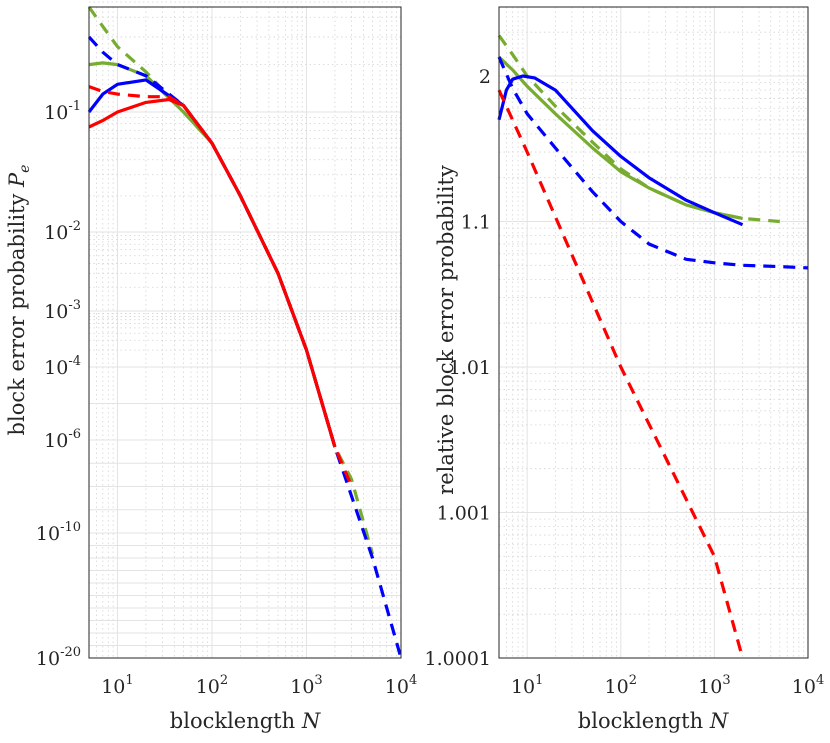  I want to click on right-y-tick-label: 1.0001, so click(458, 659).